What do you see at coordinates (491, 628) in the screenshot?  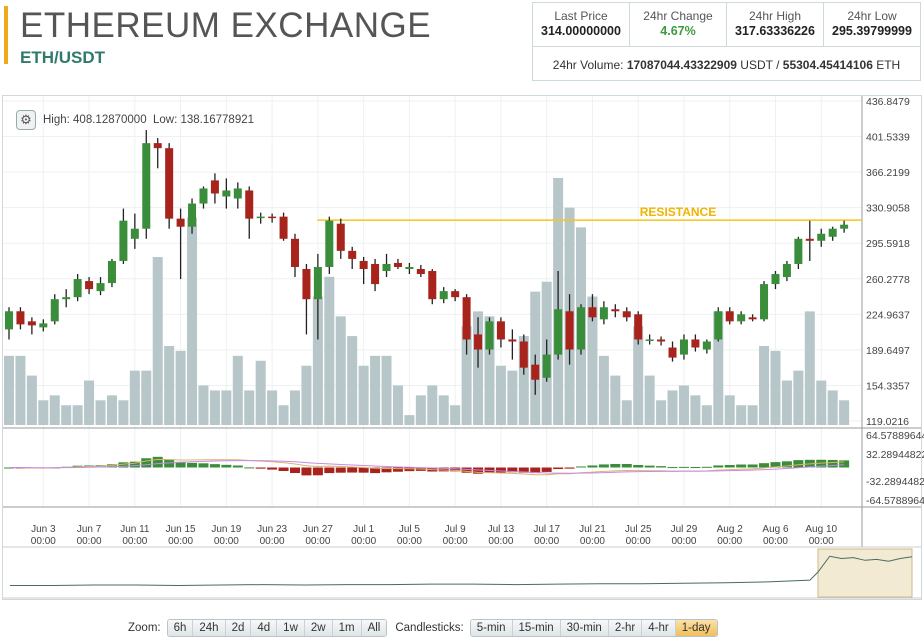 I see `candle-5-min-button: 5-min` at bounding box center [491, 628].